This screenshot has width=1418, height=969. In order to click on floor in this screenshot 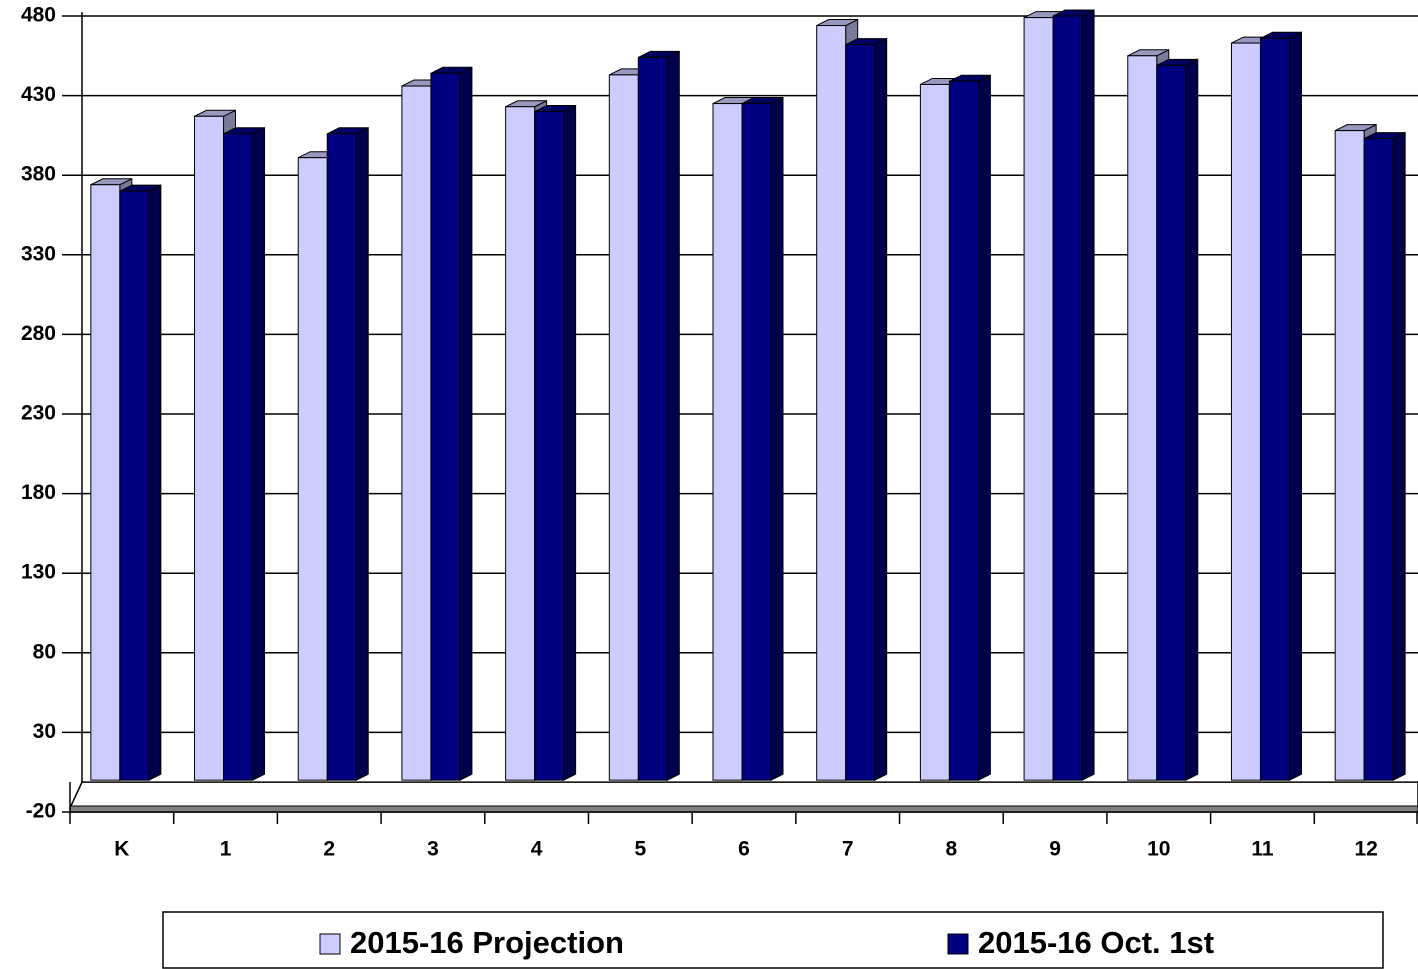, I will do `click(743, 795)`.